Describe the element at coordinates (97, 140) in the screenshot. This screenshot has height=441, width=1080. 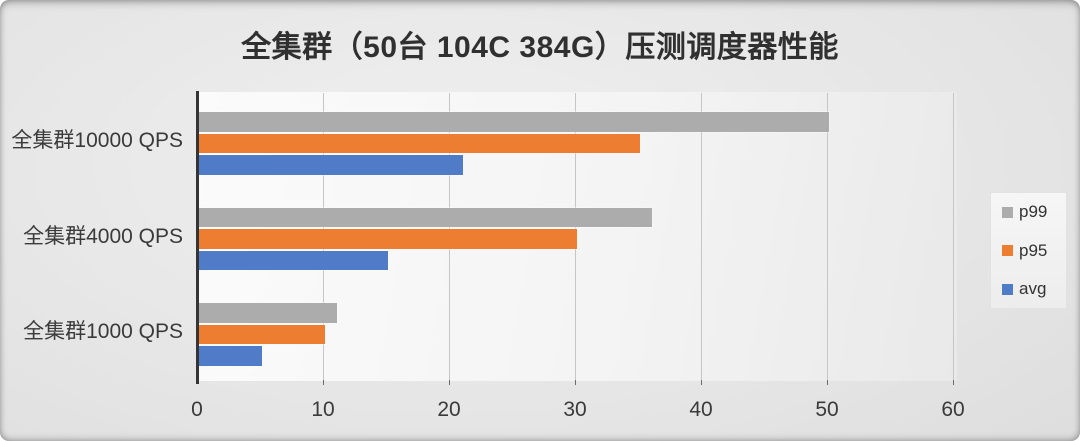
I see `category-label-0: 全集群10000 QPS` at that location.